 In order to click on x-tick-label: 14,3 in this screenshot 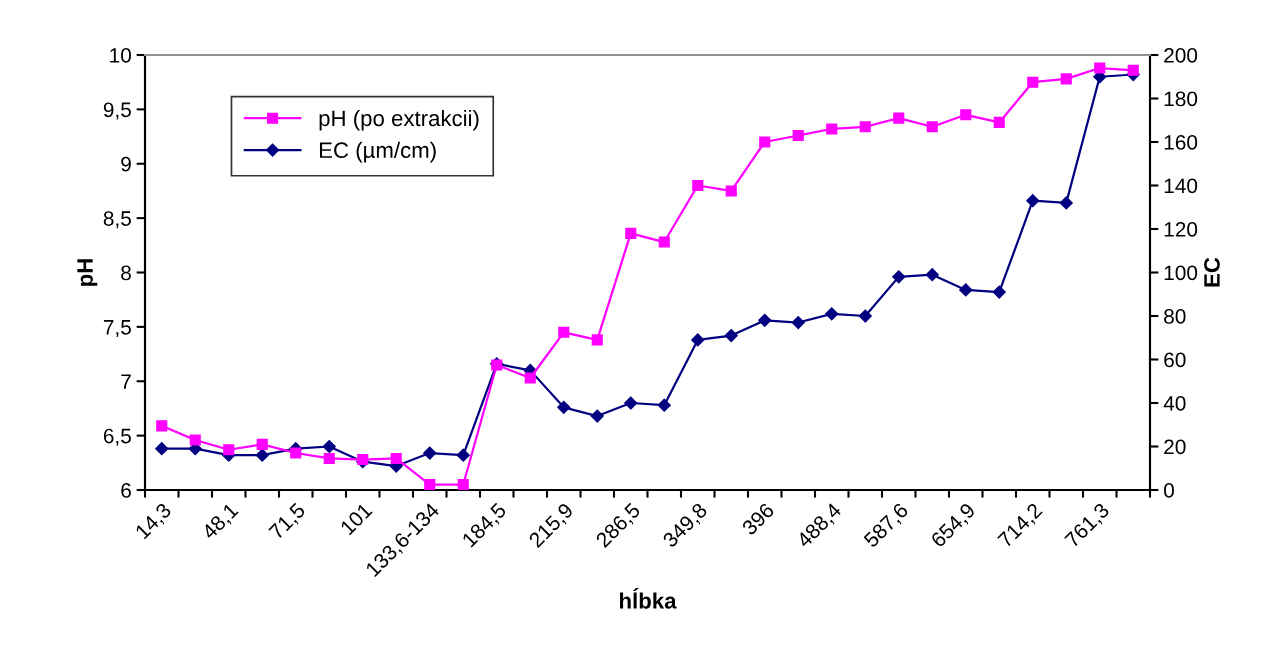, I will do `click(154, 522)`.